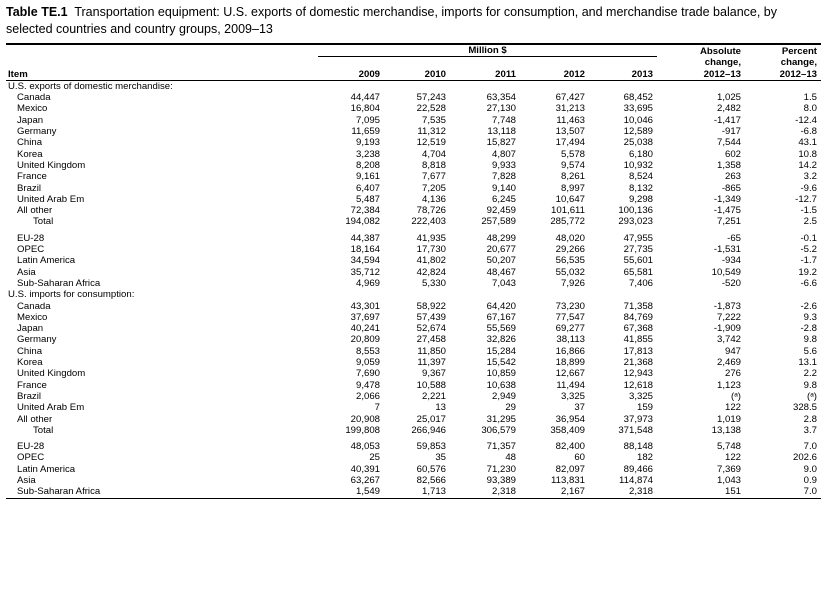 Image resolution: width=832 pixels, height=596 pixels. Describe the element at coordinates (431, 385) in the screenshot. I see `table-cell: 10,588` at that location.